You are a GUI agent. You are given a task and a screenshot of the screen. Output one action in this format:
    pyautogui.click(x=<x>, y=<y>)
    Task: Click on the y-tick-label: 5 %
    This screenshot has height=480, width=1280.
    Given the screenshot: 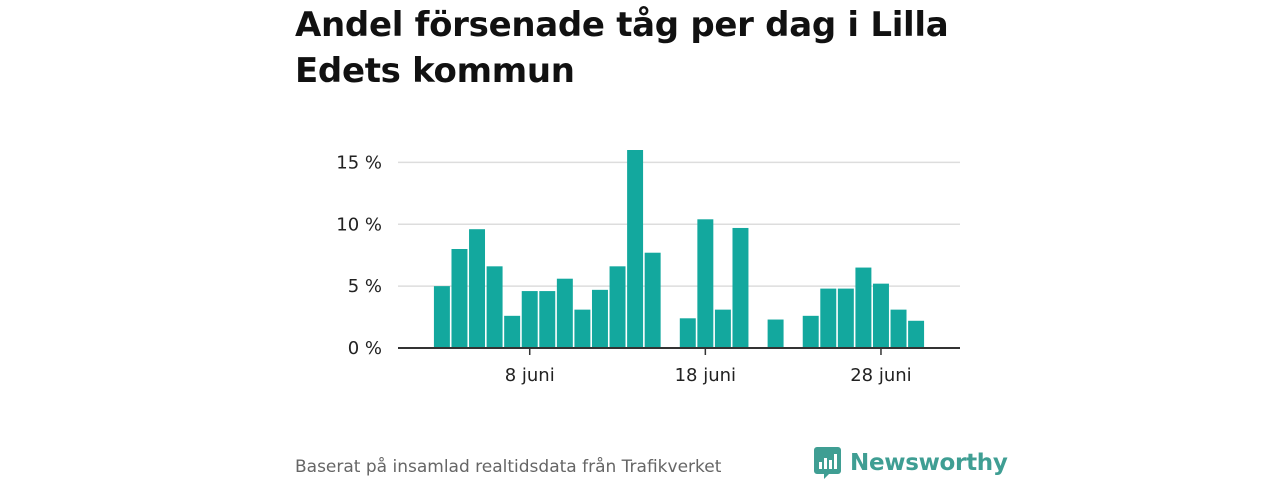 What is the action you would take?
    pyautogui.click(x=365, y=286)
    